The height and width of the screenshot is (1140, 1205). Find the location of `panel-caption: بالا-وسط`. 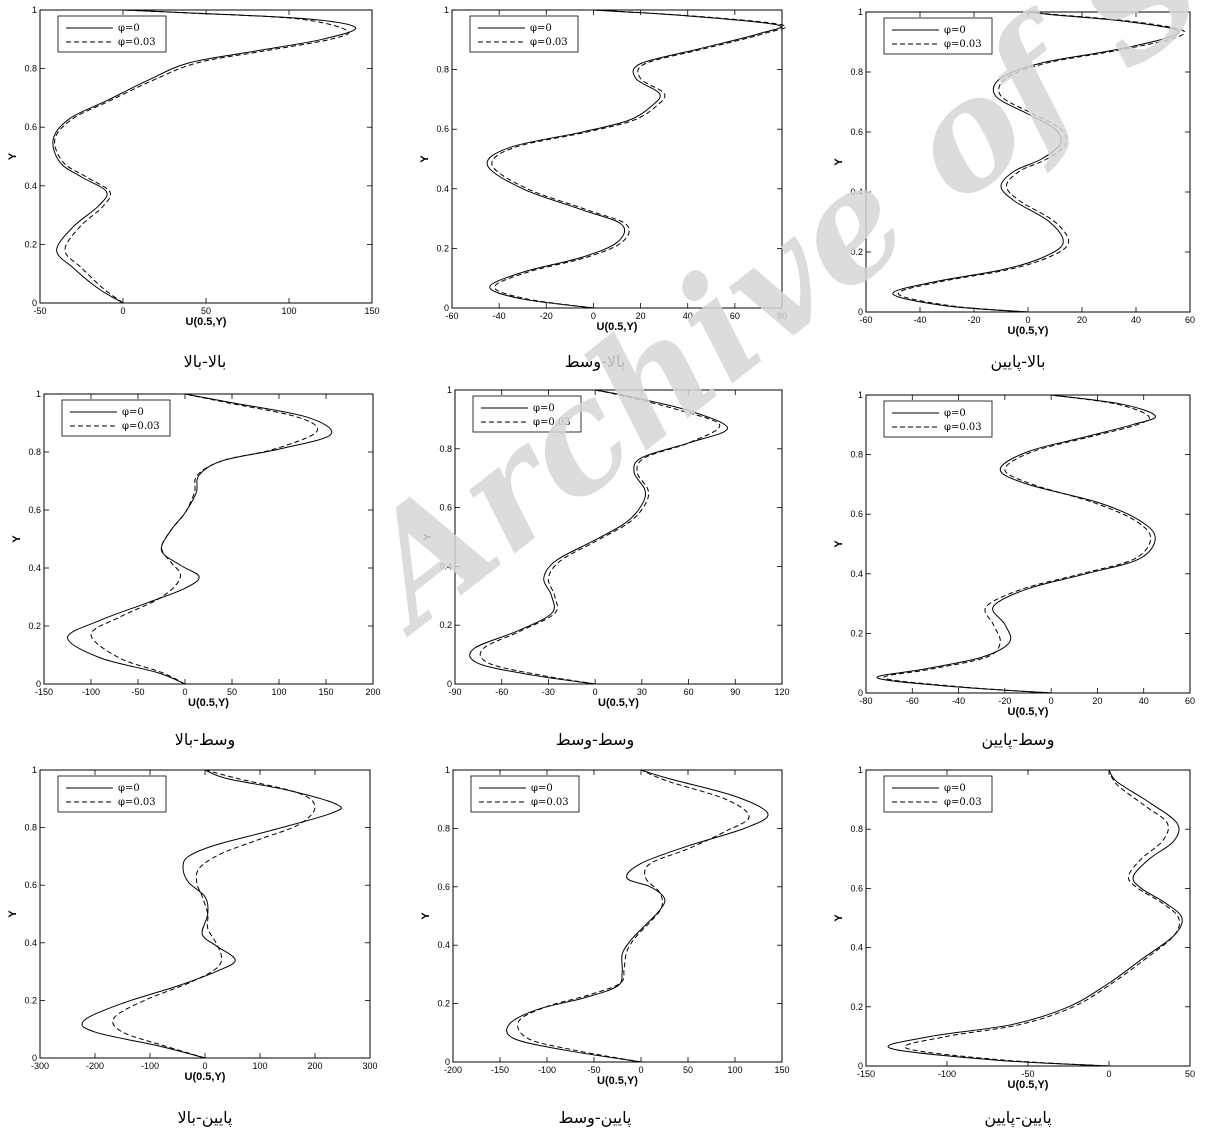

panel-caption: بالا-وسط is located at coordinates (595, 361).